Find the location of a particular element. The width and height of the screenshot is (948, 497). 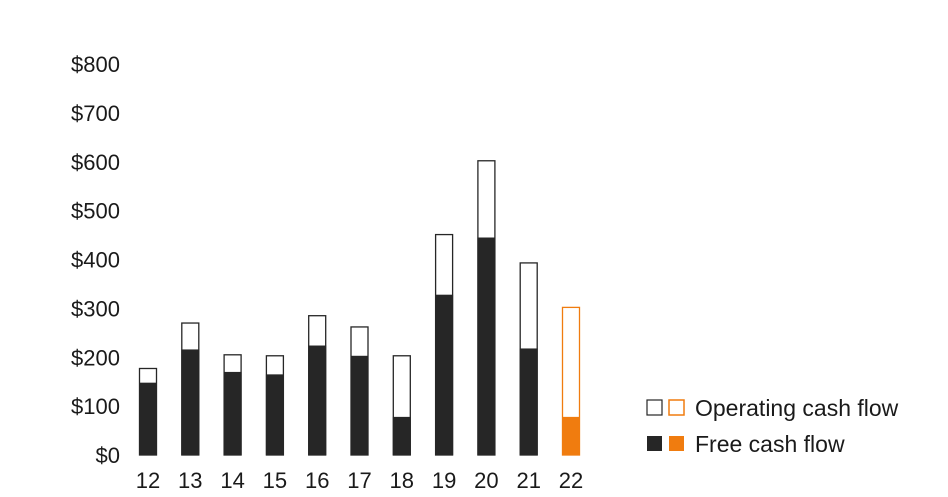

y-tick-label: $300 is located at coordinates (95, 308).